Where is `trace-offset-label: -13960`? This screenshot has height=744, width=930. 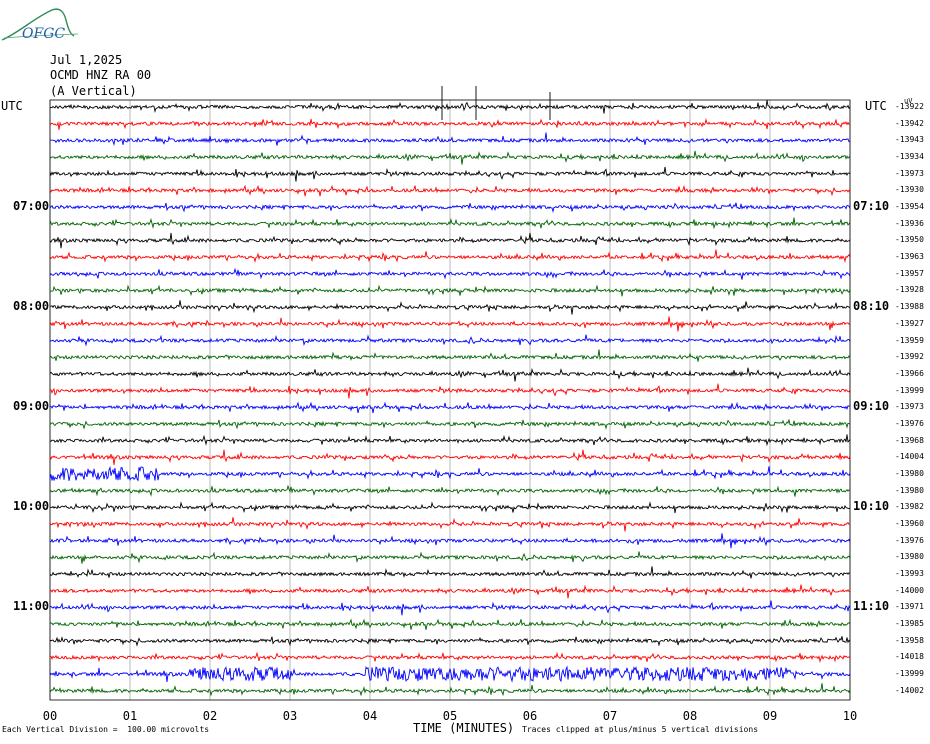
trace-offset-label: -13960 is located at coordinates (909, 523).